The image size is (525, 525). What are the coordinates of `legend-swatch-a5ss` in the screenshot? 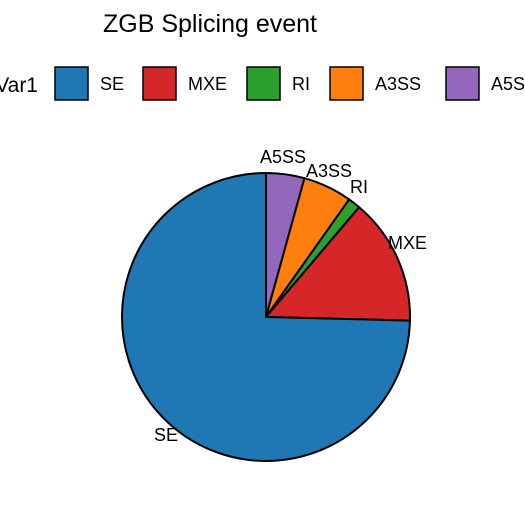 It's located at (462, 83).